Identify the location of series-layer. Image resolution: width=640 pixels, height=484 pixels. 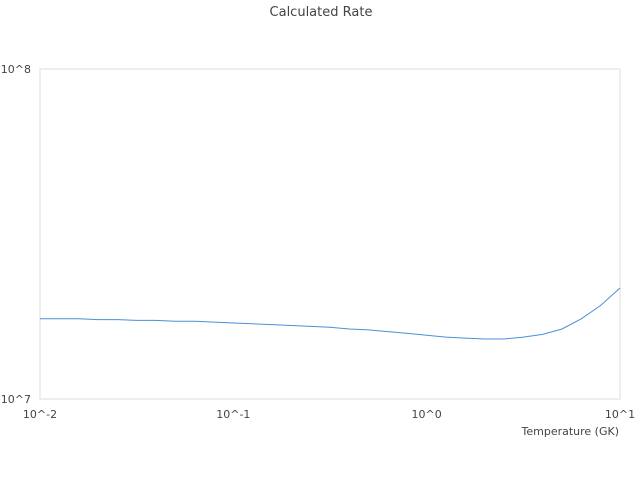
(330, 313).